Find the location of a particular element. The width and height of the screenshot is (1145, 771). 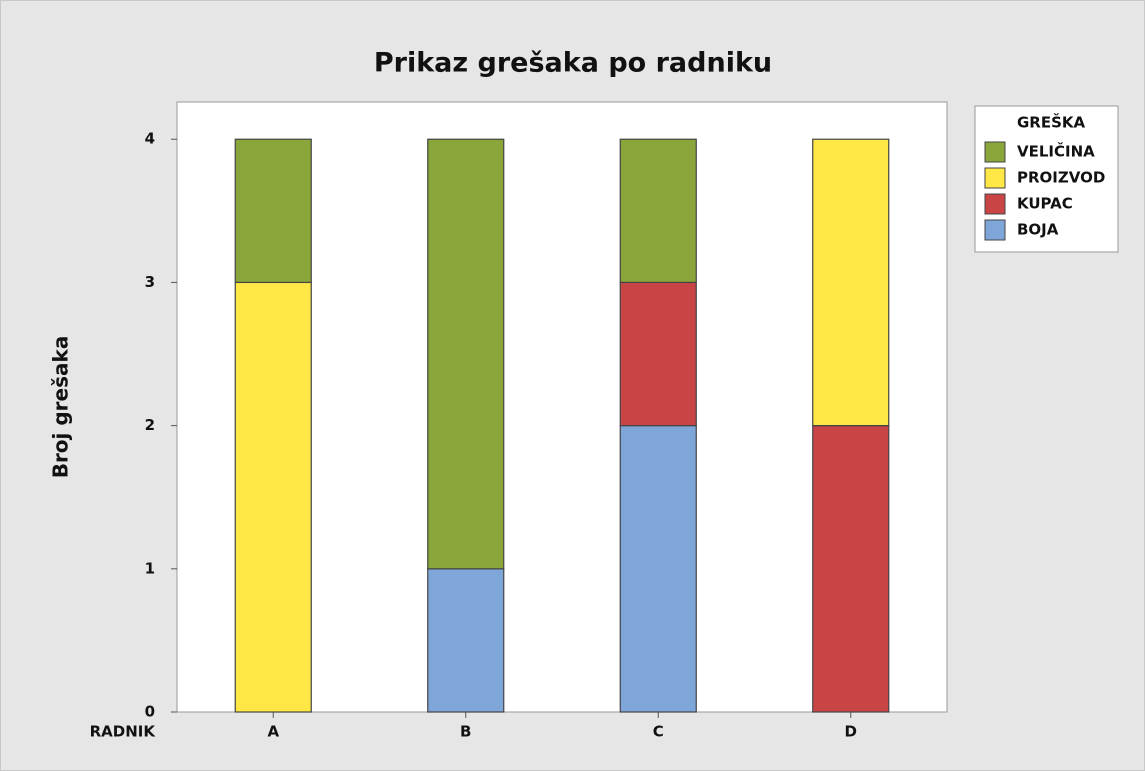

y-tick-label: 0 is located at coordinates (150, 712).